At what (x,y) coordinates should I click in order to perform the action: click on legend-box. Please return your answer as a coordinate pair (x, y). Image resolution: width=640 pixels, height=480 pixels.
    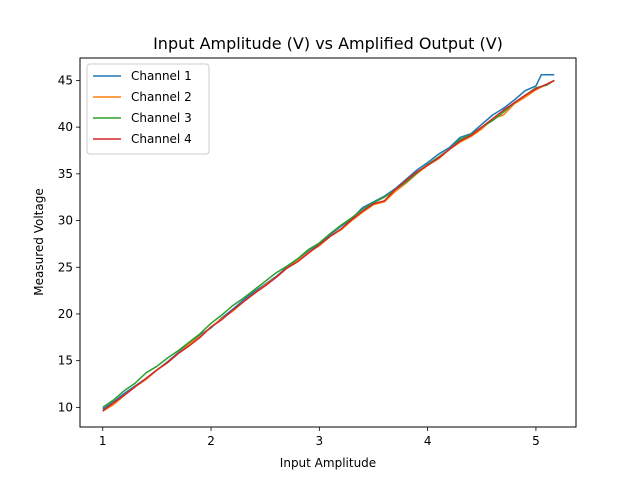
    Looking at the image, I should click on (148, 109).